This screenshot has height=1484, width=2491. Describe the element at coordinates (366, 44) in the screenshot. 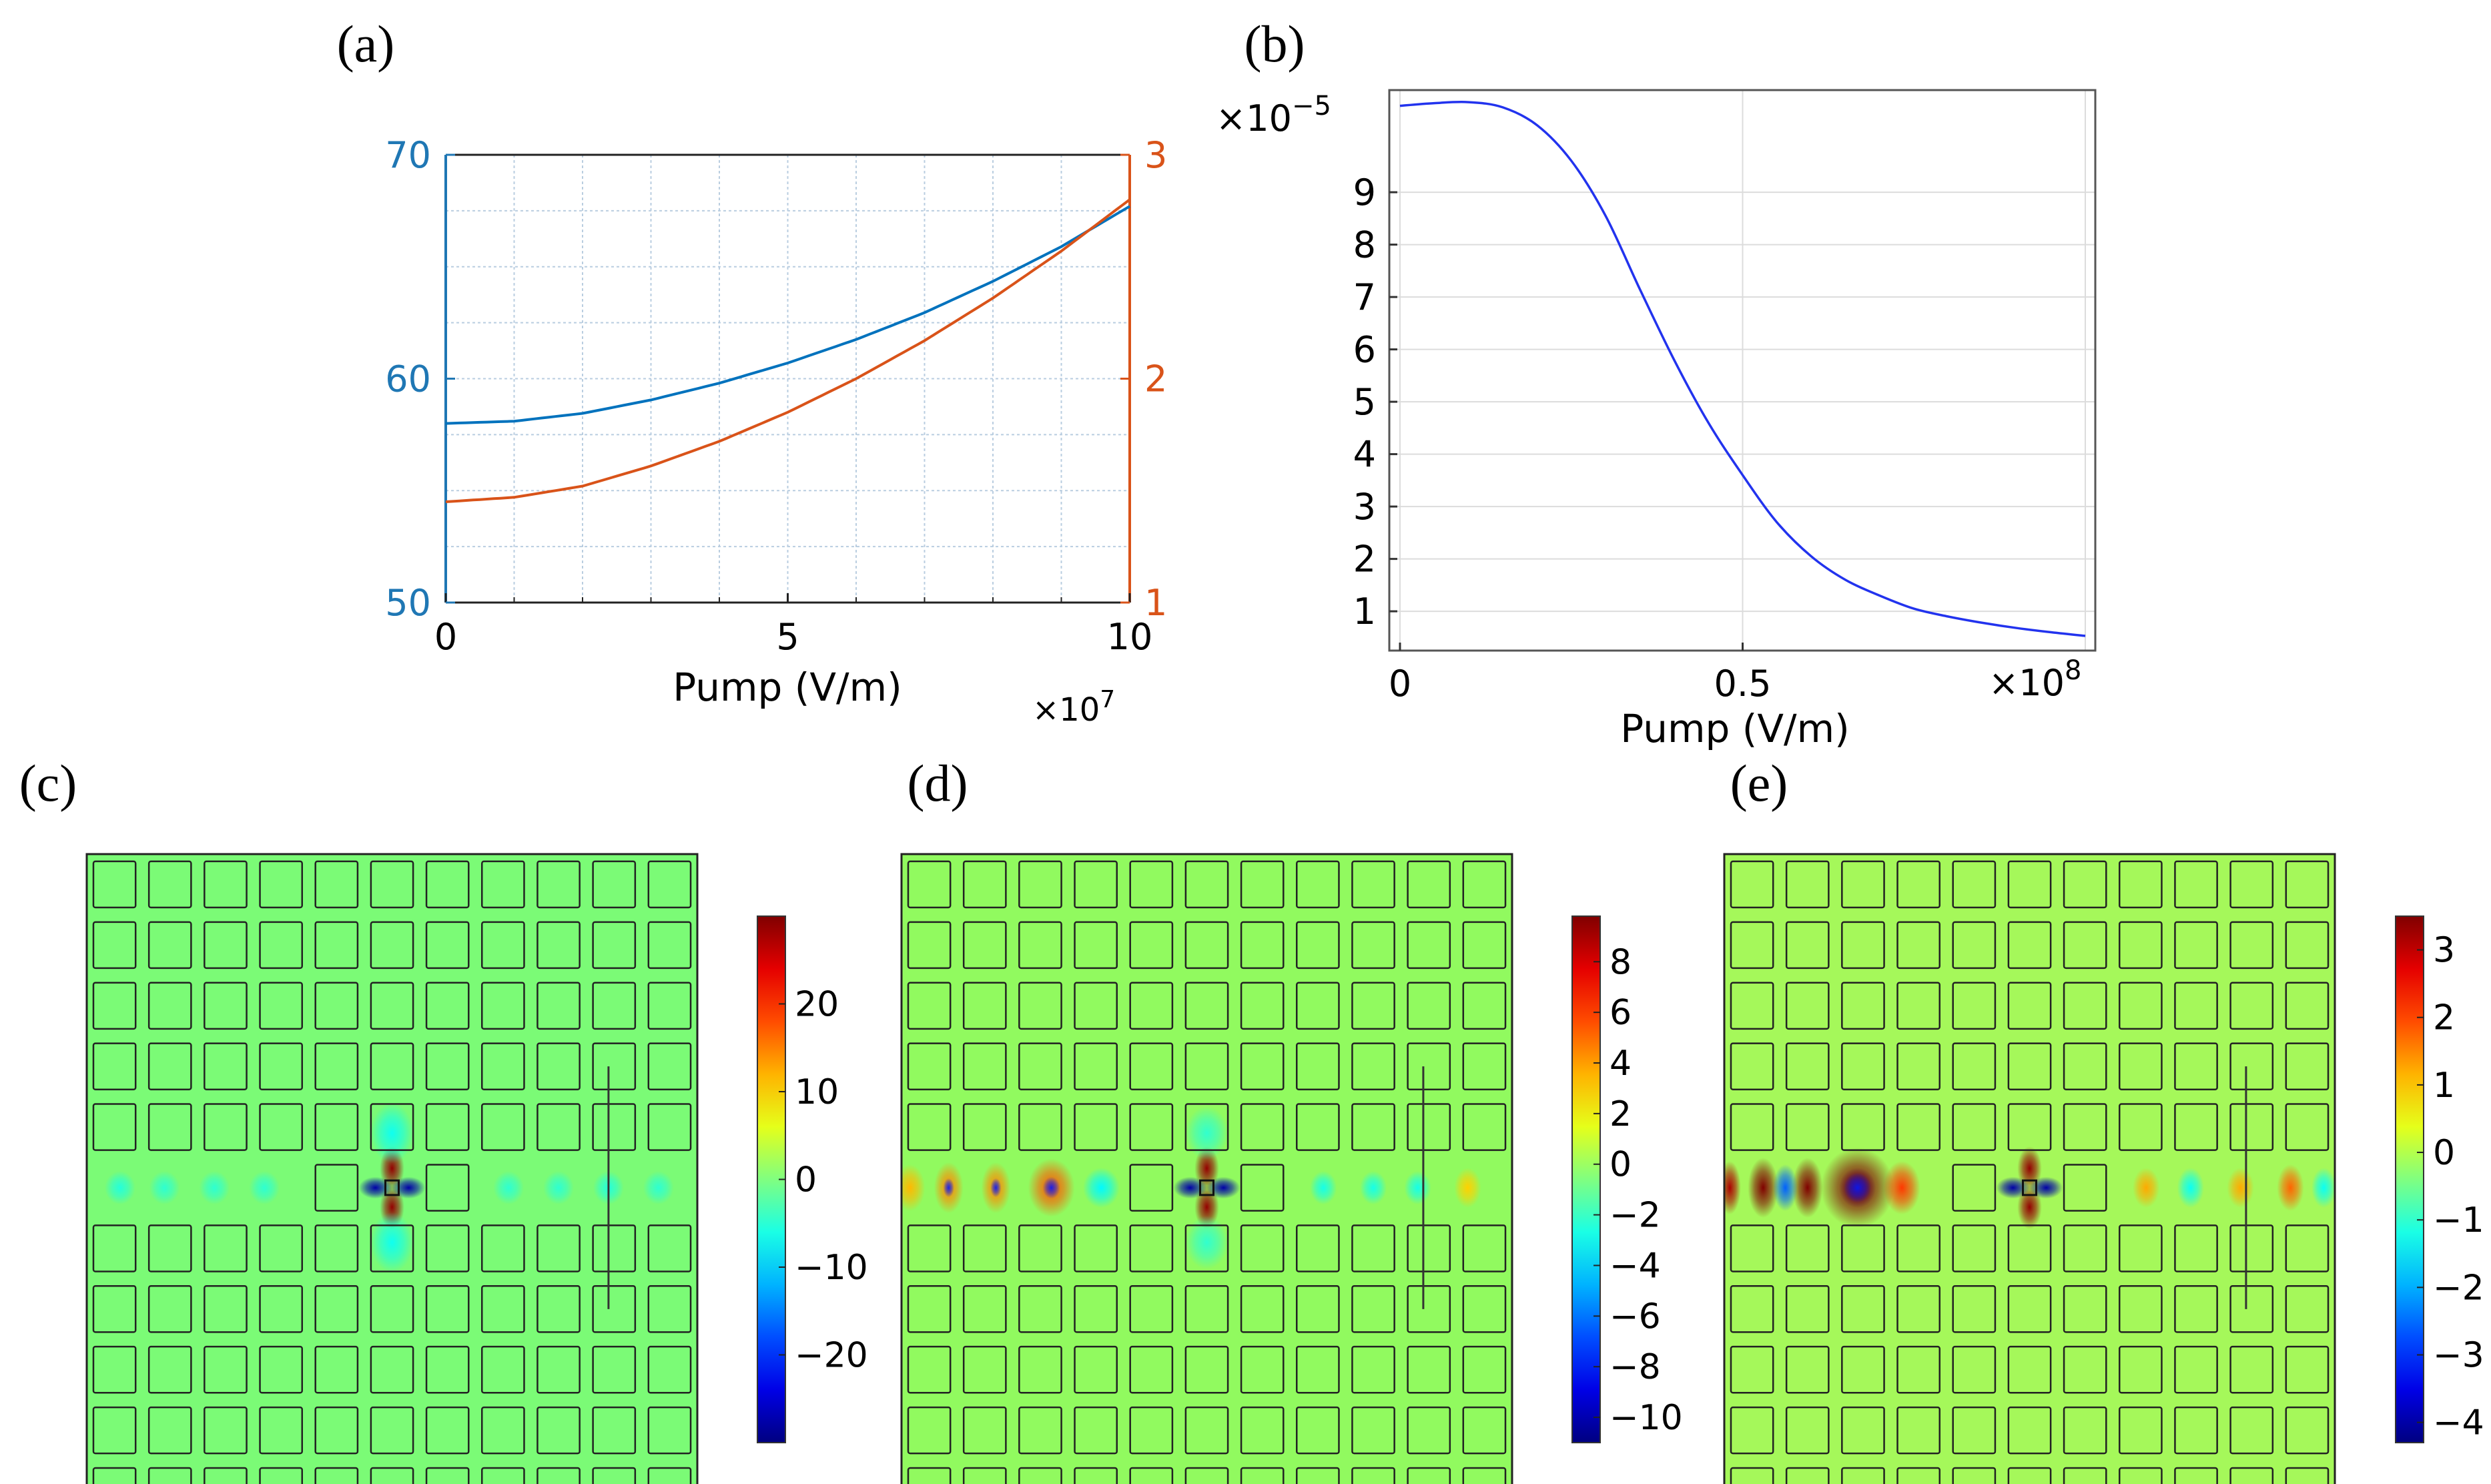

I see `panel-label-a: (a)` at that location.